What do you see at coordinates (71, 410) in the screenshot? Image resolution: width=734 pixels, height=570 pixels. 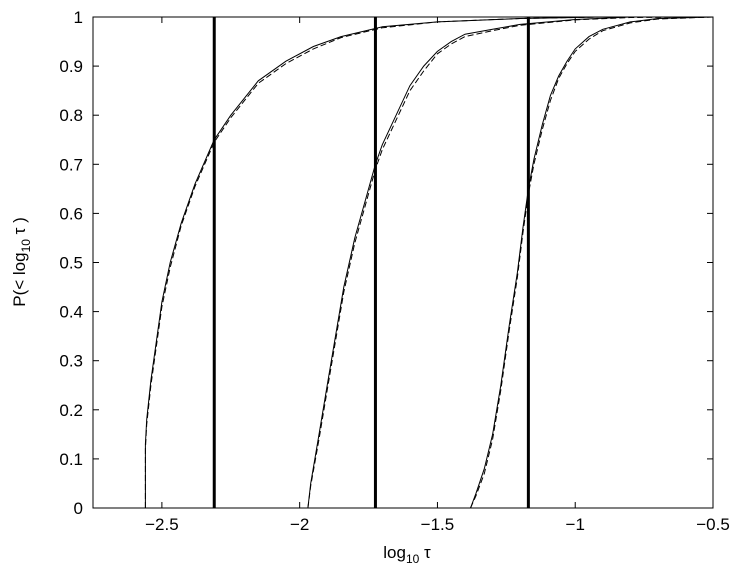 I see `y-tick-label: 0.2` at bounding box center [71, 410].